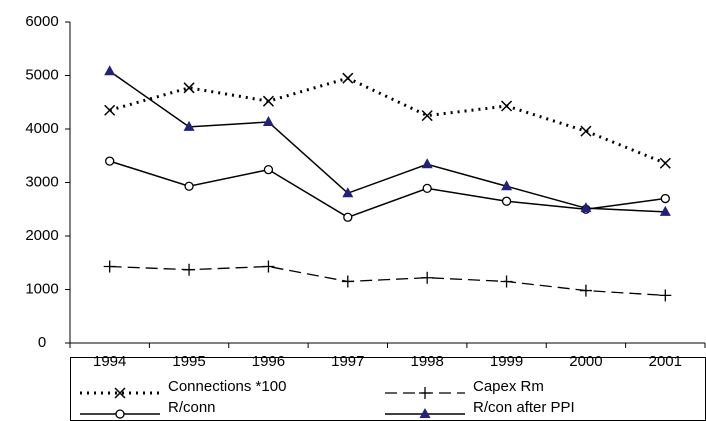  What do you see at coordinates (41, 74) in the screenshot?
I see `y-tick-label: 5000` at bounding box center [41, 74].